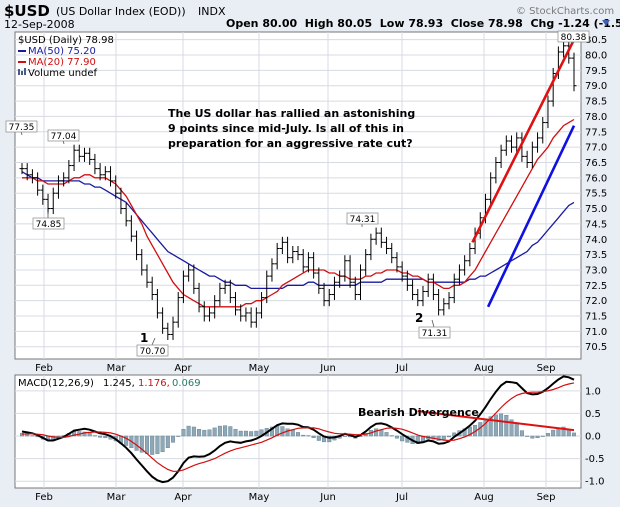 The image size is (620, 507). Describe the element at coordinates (62, 62) in the screenshot. I see `legend-ma20: MA(20) 77.90` at that location.